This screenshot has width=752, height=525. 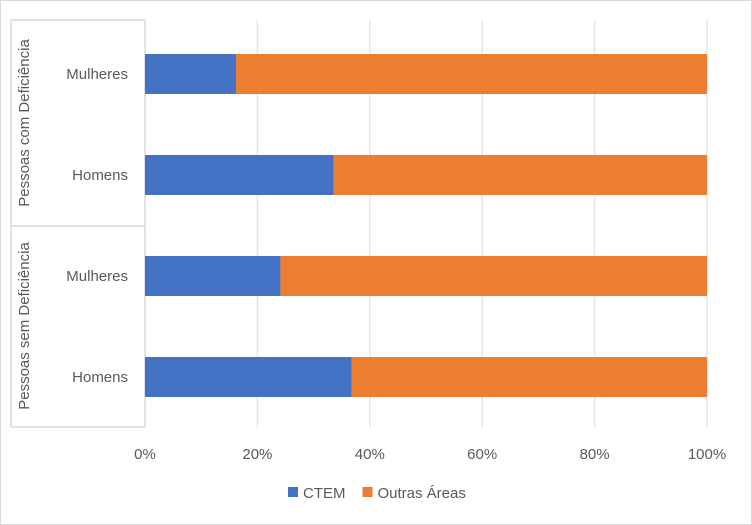 I want to click on legend-label: Outras Áreas, so click(x=422, y=493).